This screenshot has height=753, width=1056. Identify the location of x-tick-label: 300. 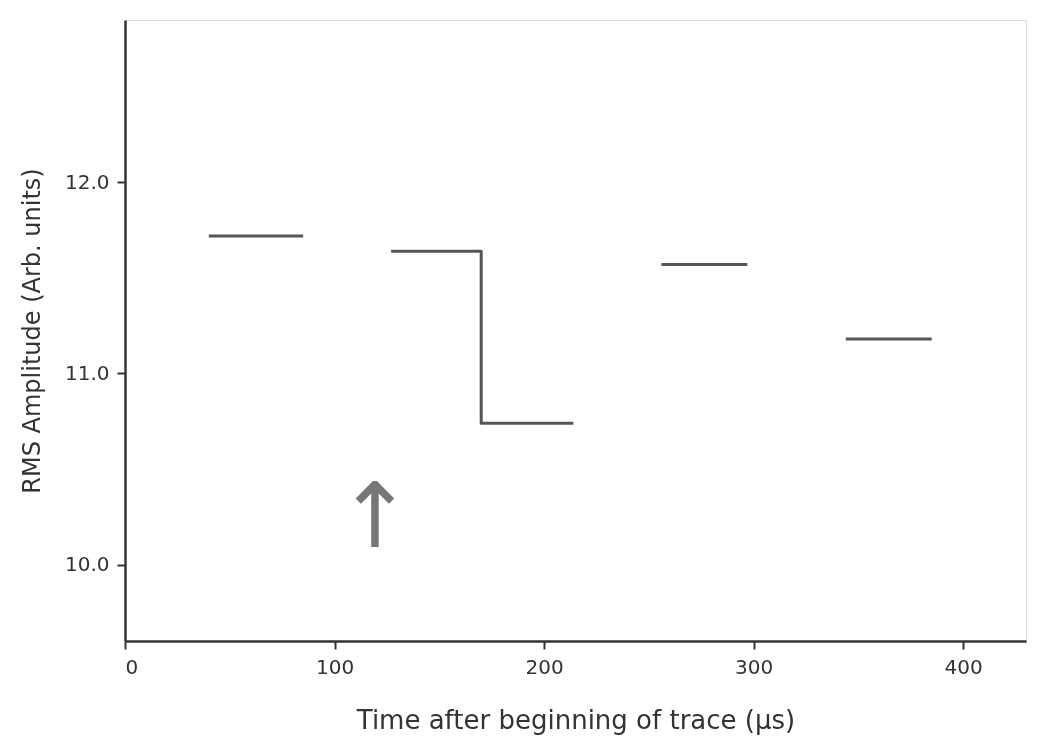
(754, 666).